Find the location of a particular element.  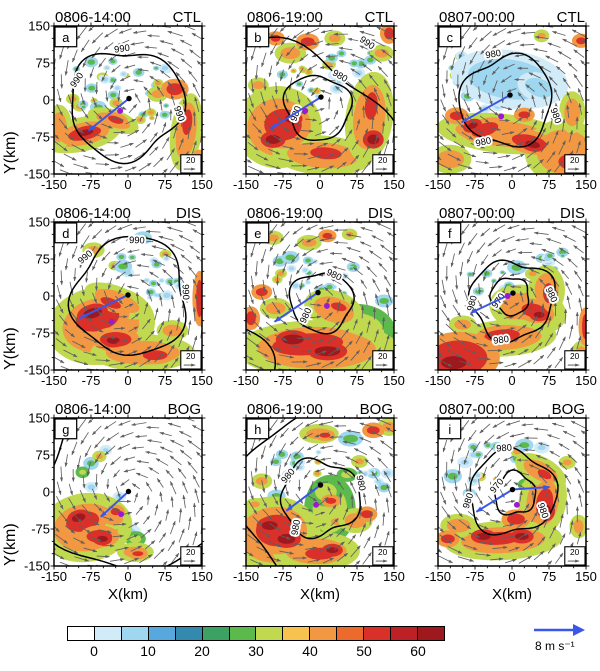

colorbar is located at coordinates (256, 633).